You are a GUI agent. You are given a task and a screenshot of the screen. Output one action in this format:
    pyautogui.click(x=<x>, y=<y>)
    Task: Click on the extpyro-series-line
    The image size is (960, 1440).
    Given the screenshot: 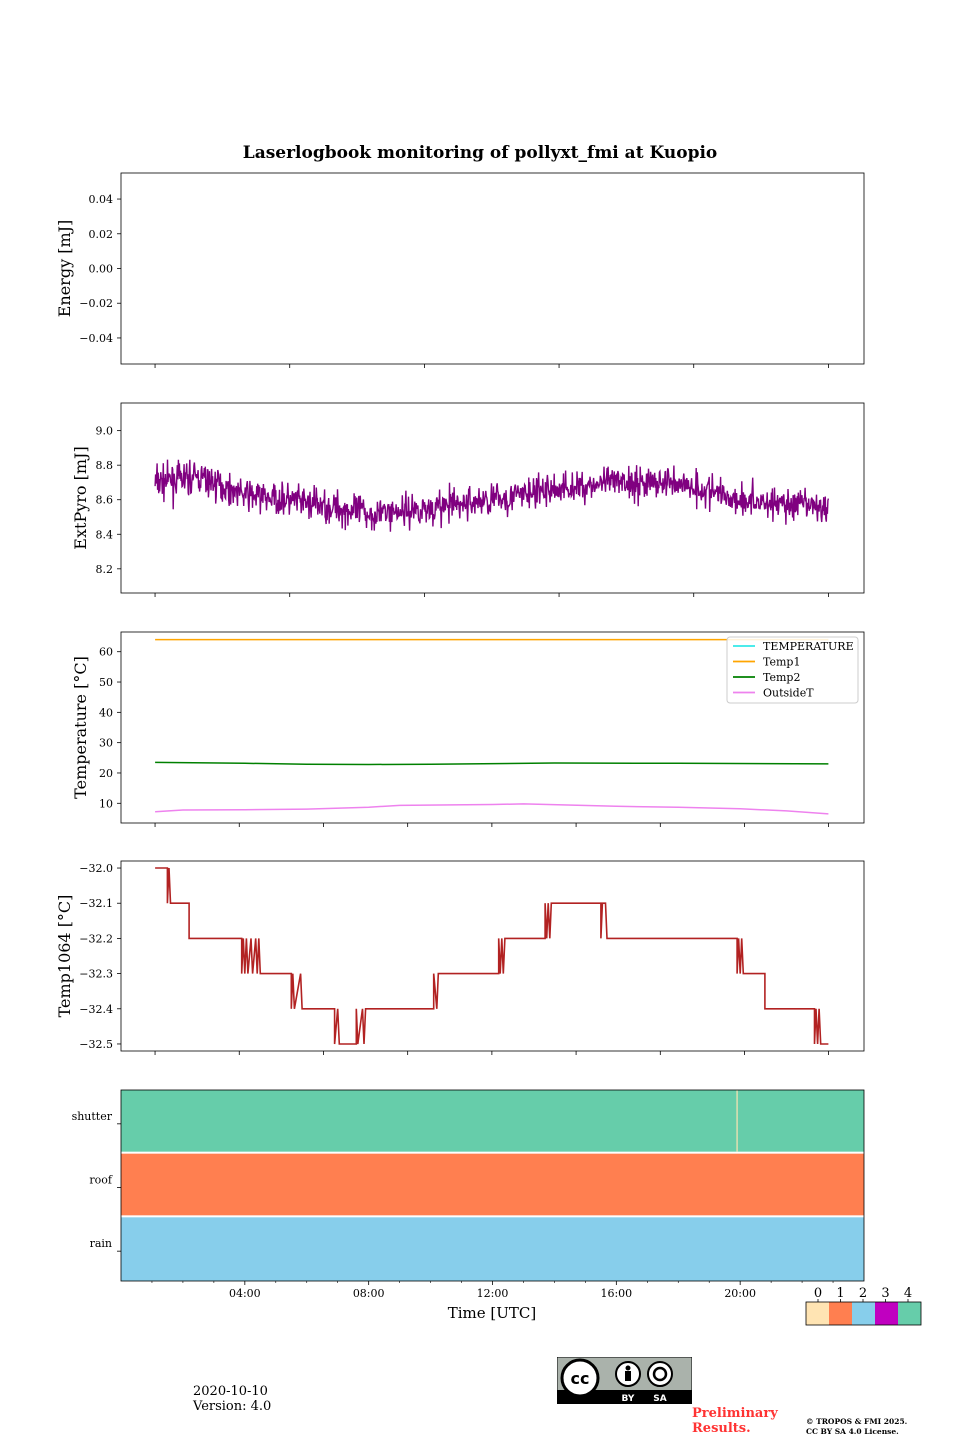 What is the action you would take?
    pyautogui.click(x=492, y=495)
    